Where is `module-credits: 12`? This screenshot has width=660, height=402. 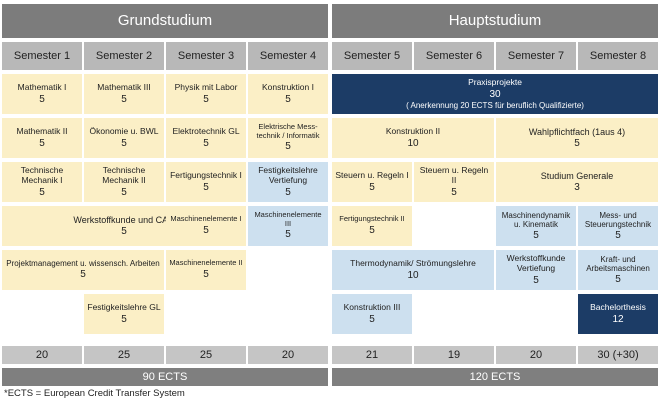
module-credits: 12 is located at coordinates (618, 319).